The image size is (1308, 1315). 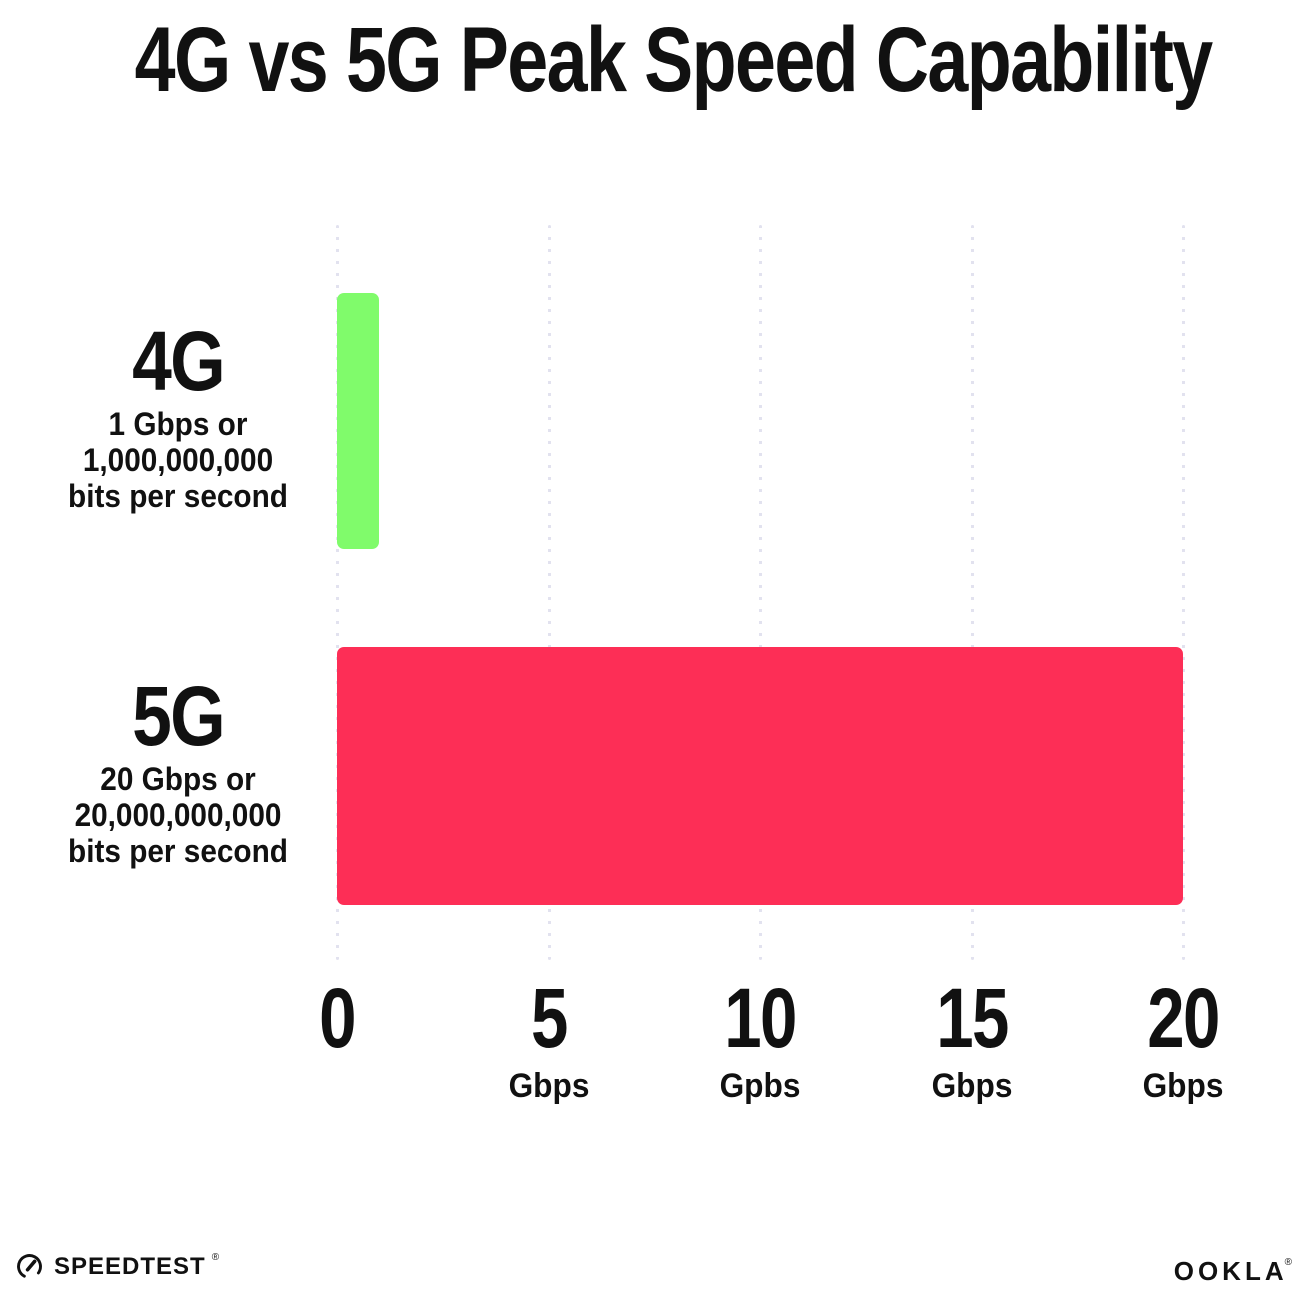 I want to click on x-tick-0: 0, so click(x=337, y=1021).